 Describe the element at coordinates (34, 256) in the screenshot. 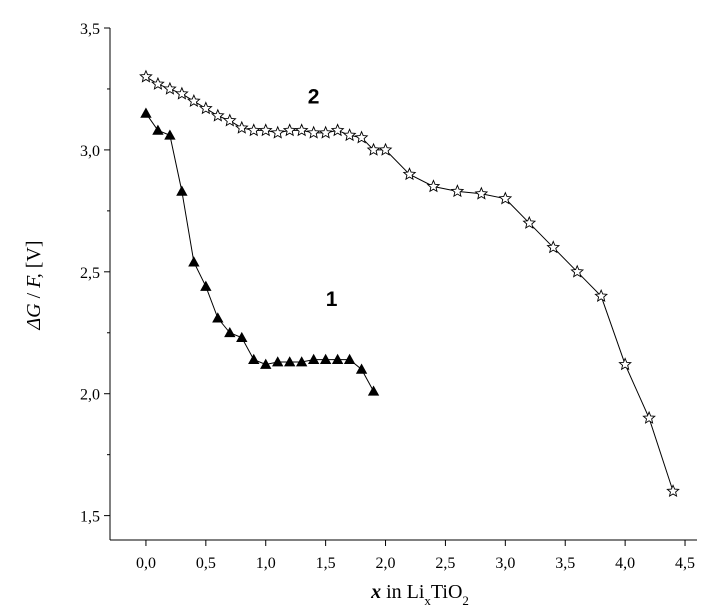

I see `y-axis-unit: [V]` at that location.